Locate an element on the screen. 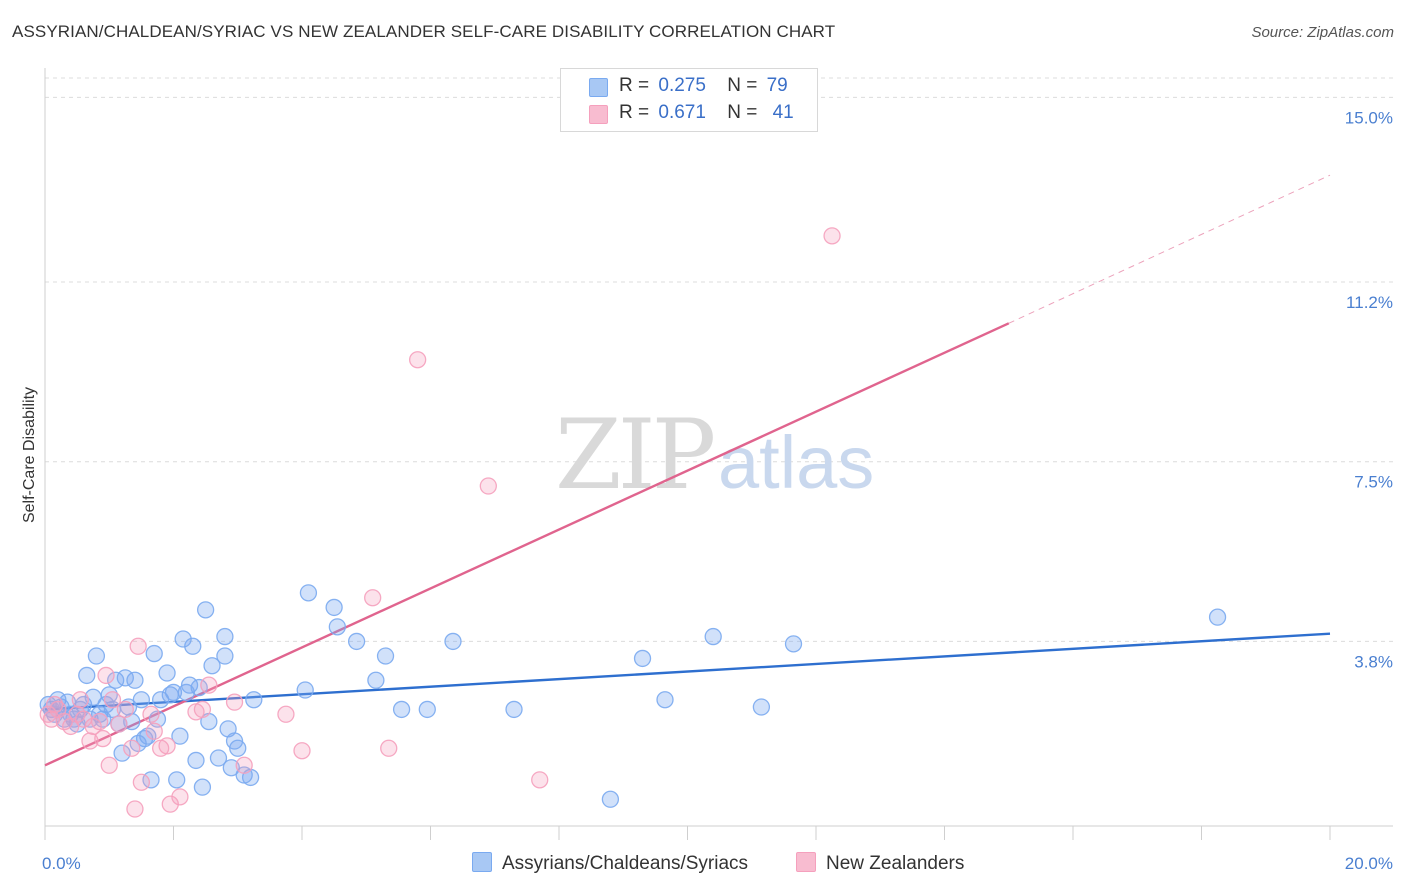 Image resolution: width=1406 pixels, height=892 pixels. x-tick-label-max: 20.0% is located at coordinates (1369, 863).